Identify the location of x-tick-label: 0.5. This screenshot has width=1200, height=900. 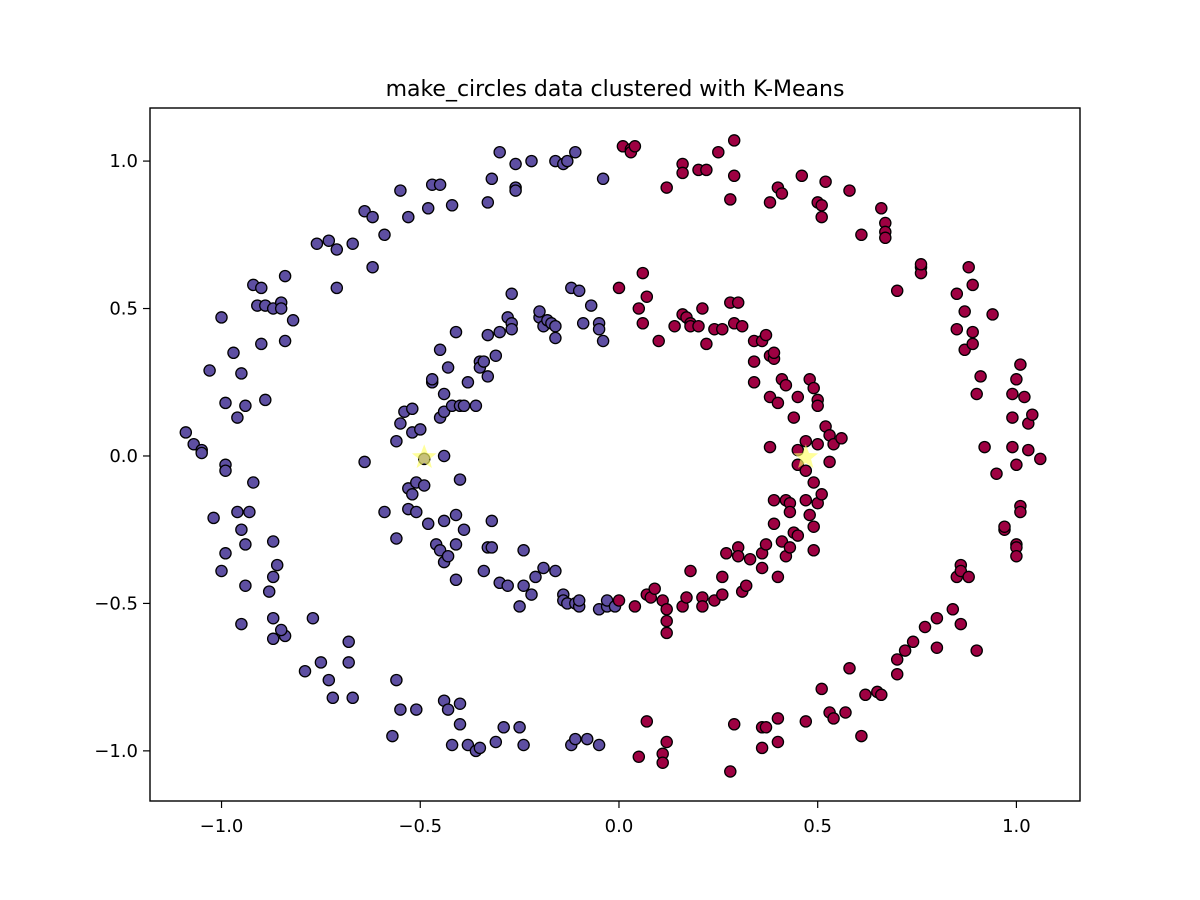
(817, 826).